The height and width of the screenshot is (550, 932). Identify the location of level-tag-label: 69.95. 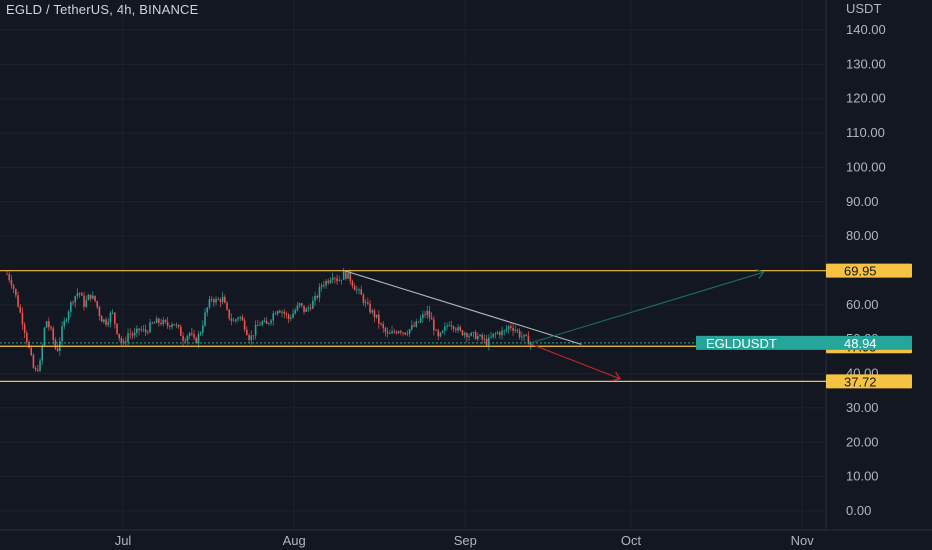
(860, 271).